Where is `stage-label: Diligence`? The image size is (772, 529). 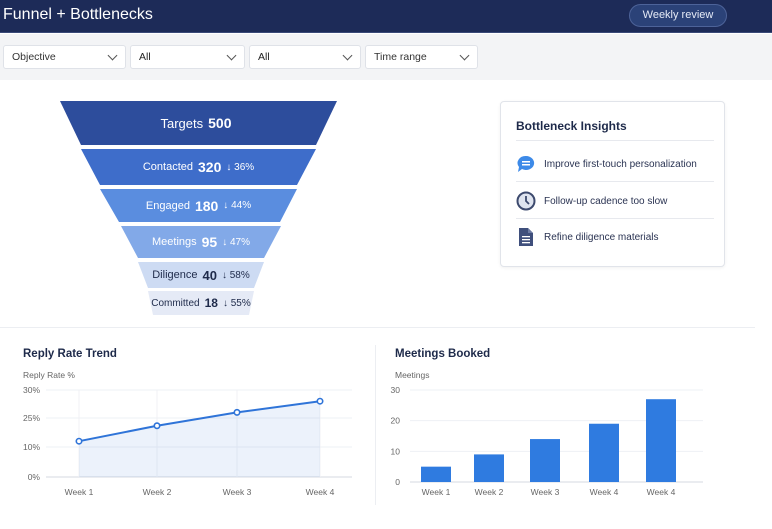 stage-label: Diligence is located at coordinates (175, 275).